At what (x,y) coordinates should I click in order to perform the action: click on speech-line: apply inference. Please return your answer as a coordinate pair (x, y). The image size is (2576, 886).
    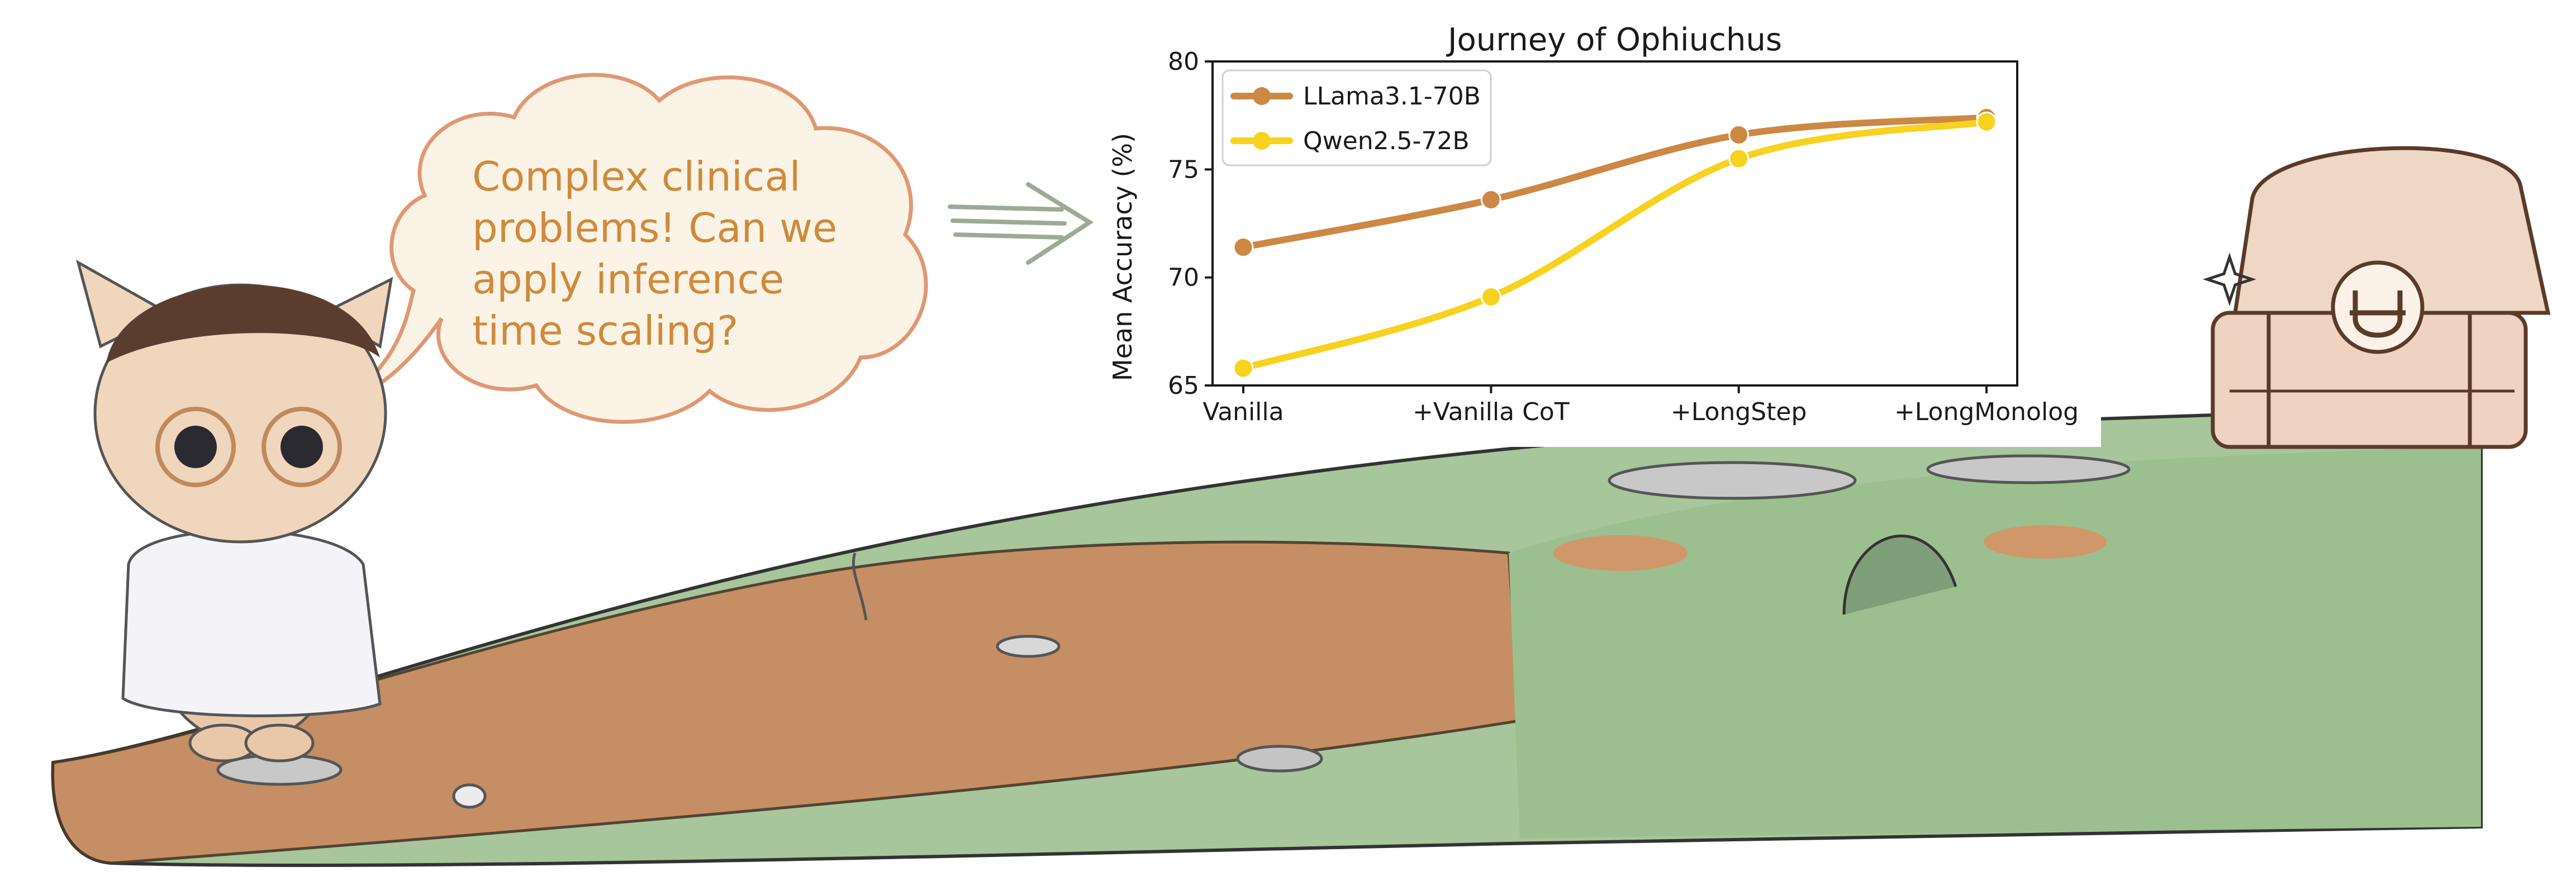
    Looking at the image, I should click on (629, 279).